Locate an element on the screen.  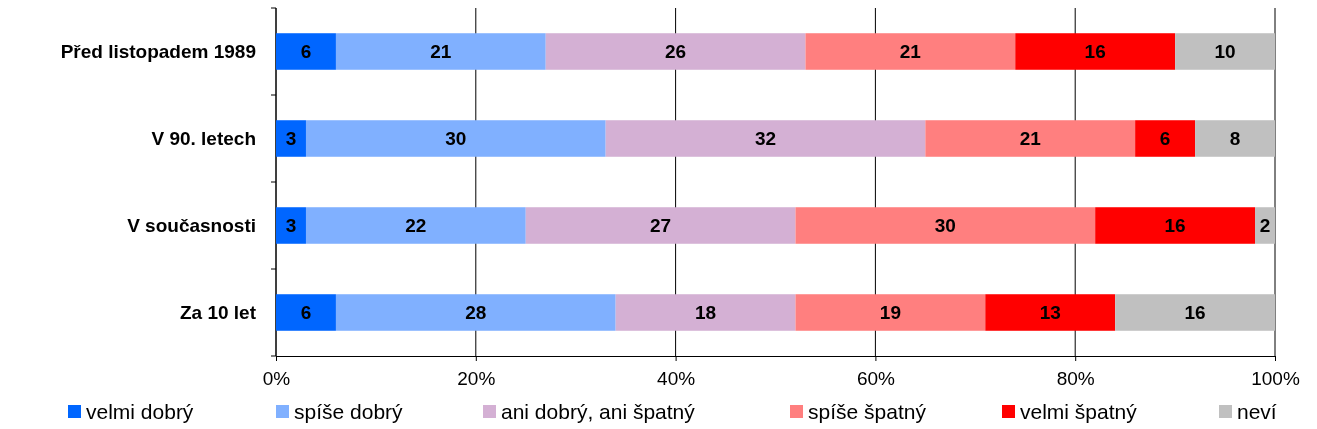
data-label: 27 is located at coordinates (661, 226).